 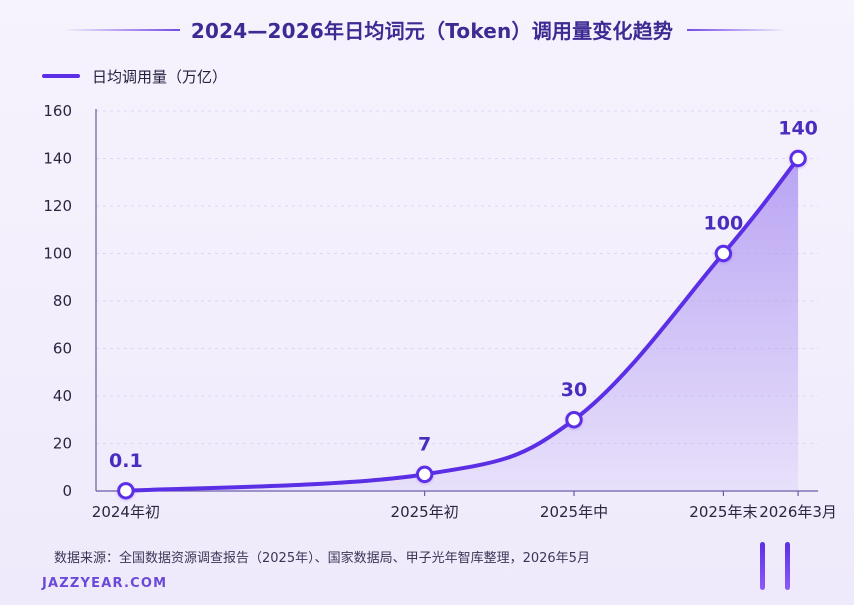 What do you see at coordinates (121, 30) in the screenshot?
I see `title-decorative-line-left` at bounding box center [121, 30].